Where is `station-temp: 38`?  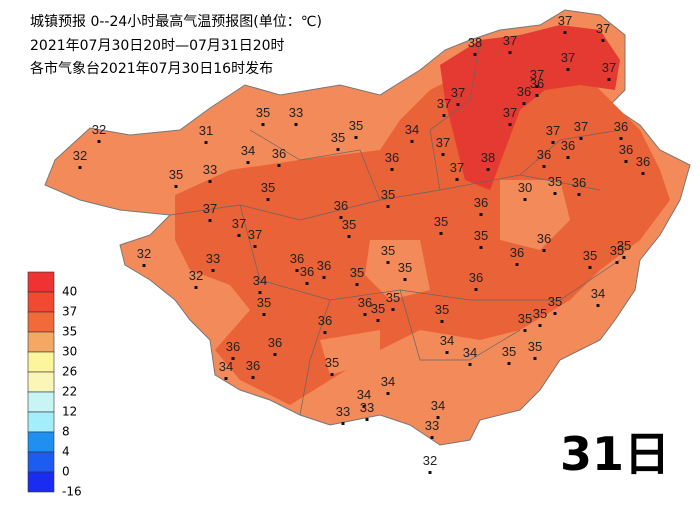
station-temp: 38 is located at coordinates (475, 42).